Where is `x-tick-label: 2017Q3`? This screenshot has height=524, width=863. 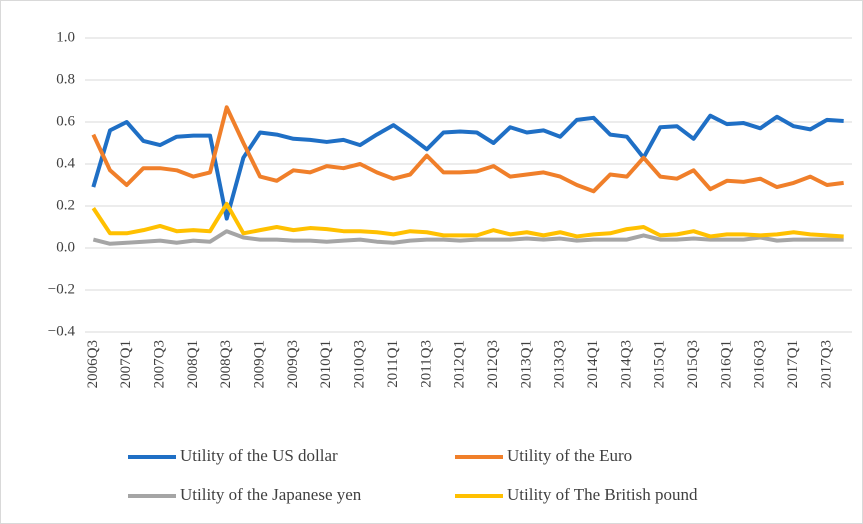
x-tick-label: 2017Q3 is located at coordinates (826, 364).